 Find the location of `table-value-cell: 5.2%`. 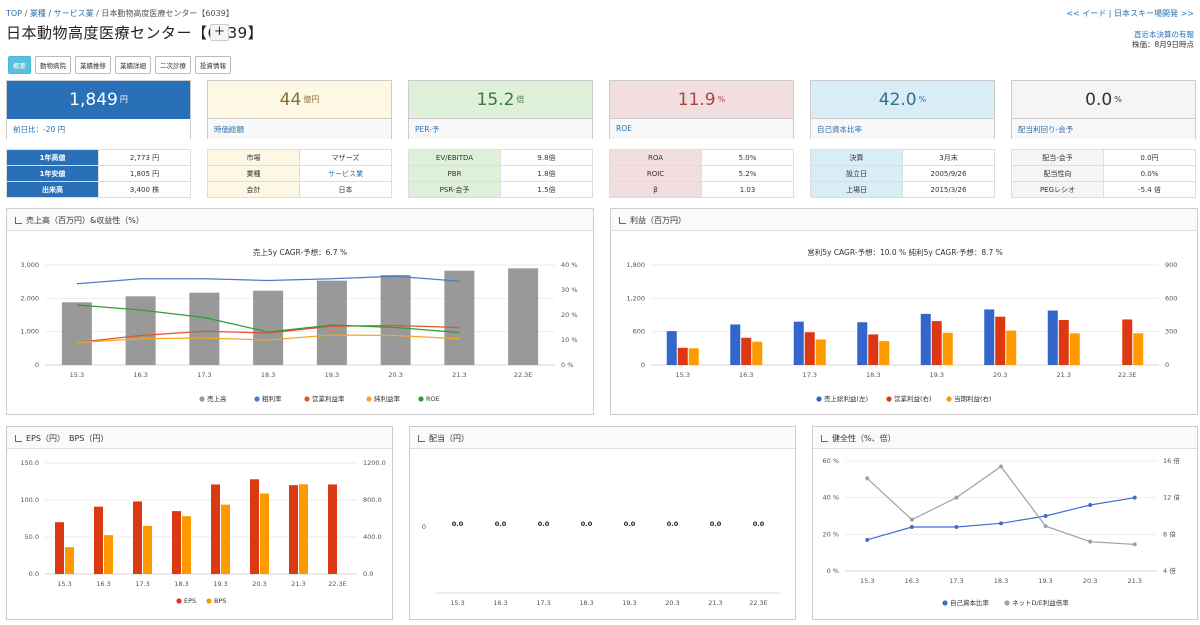

table-value-cell: 5.2% is located at coordinates (747, 173).